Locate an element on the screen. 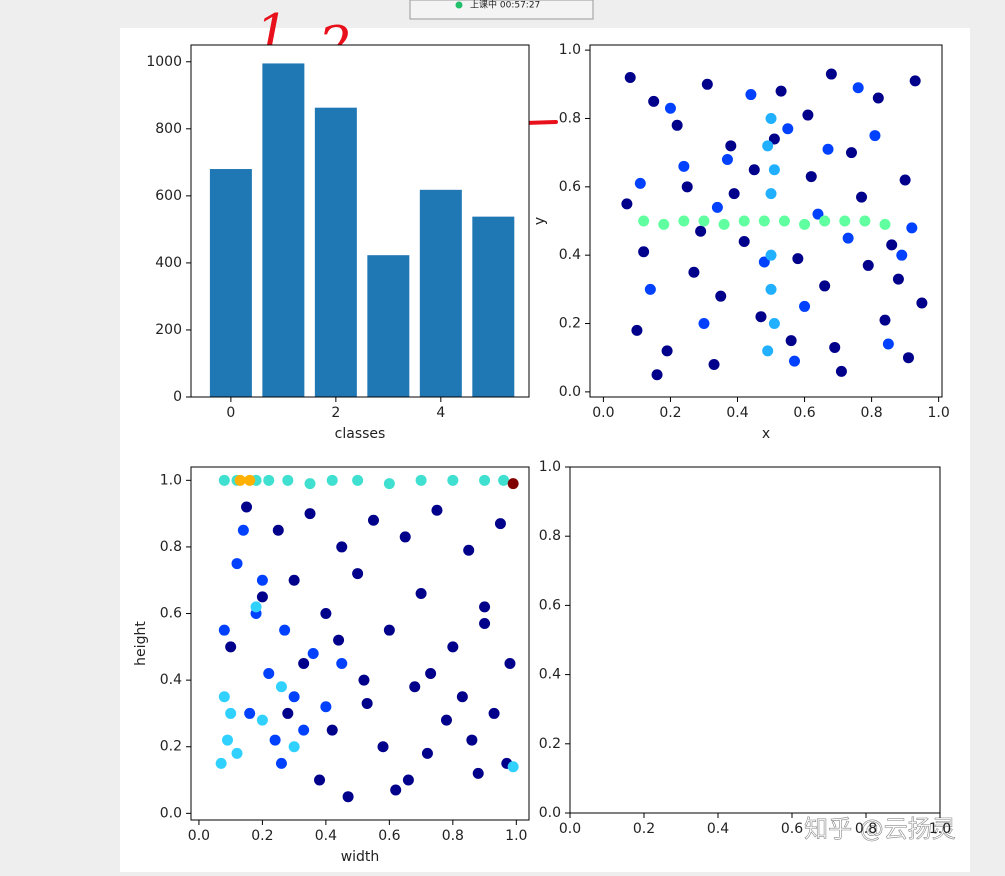 The height and width of the screenshot is (876, 1005). y-tick-label: 1.0 is located at coordinates (171, 480).